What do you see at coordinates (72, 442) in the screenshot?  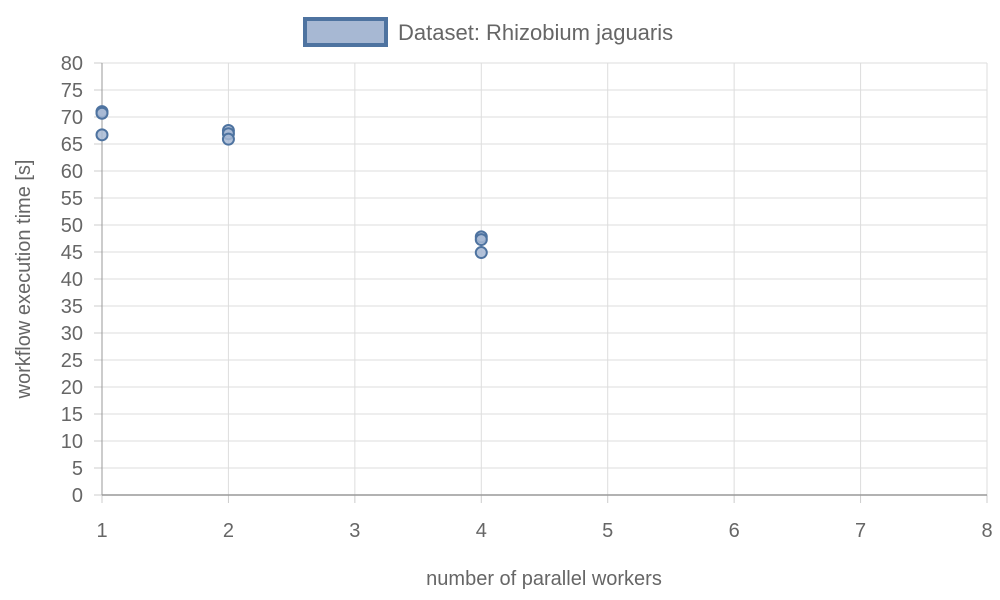 I see `y-tick-label: 10` at bounding box center [72, 442].